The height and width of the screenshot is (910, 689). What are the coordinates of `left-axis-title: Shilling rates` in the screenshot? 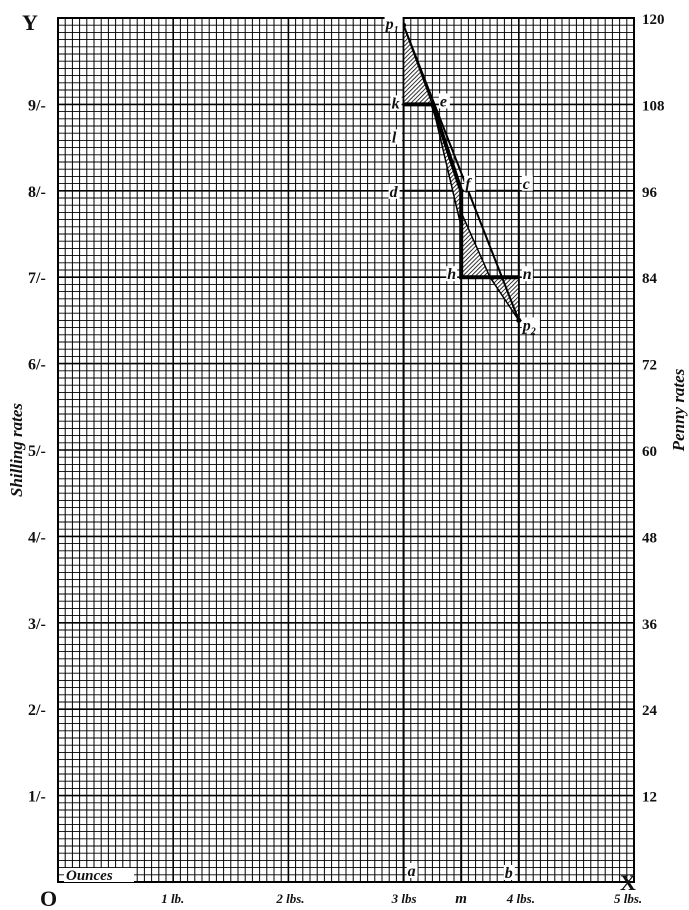 It's located at (16, 450).